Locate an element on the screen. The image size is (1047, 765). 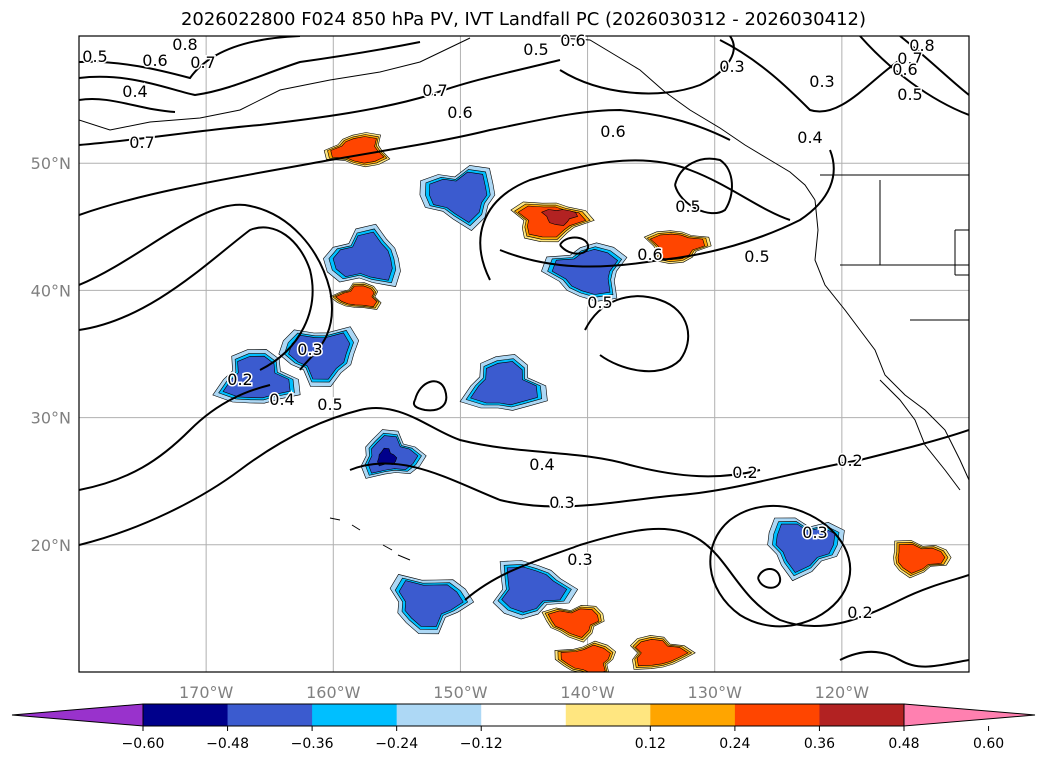
colorbar-extend-high is located at coordinates (969, 715).